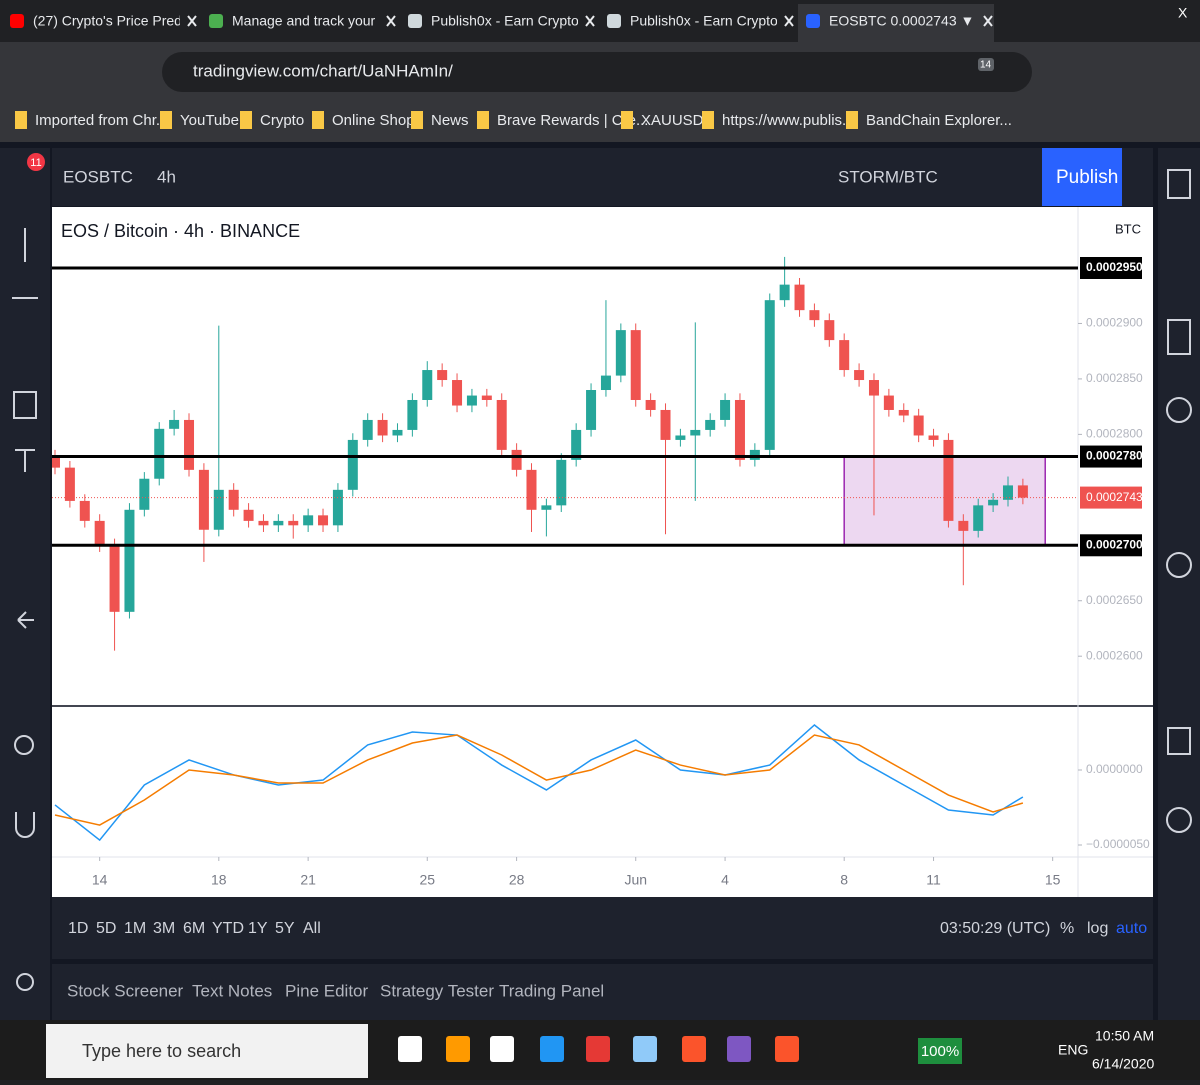  I want to click on alerts-badge: 11, so click(35, 163).